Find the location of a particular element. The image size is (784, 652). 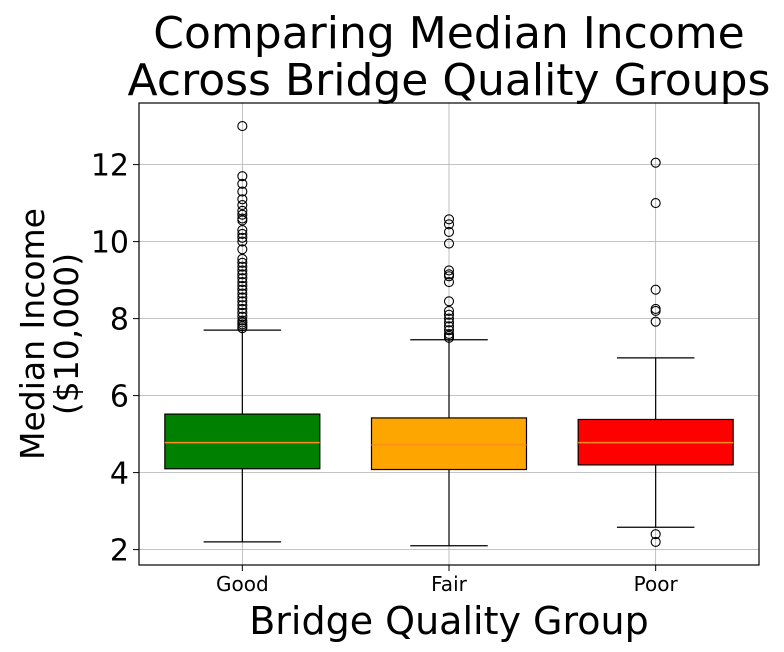

x-tick-label: Good is located at coordinates (242, 584).